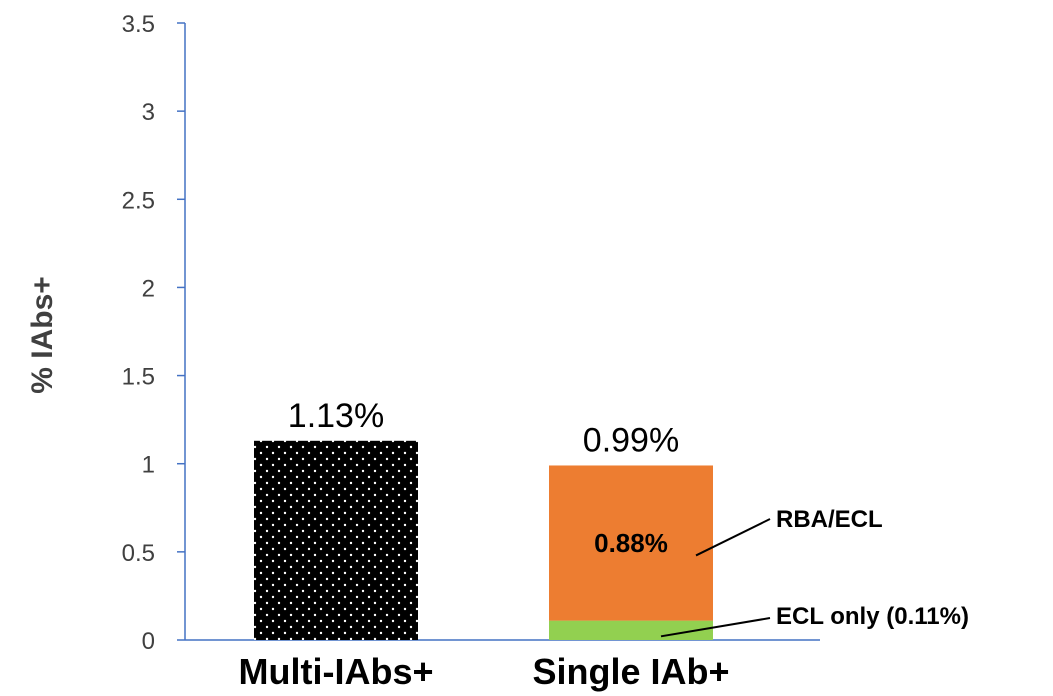 The width and height of the screenshot is (1053, 696). What do you see at coordinates (138, 24) in the screenshot?
I see `y-tick-label: 3.5` at bounding box center [138, 24].